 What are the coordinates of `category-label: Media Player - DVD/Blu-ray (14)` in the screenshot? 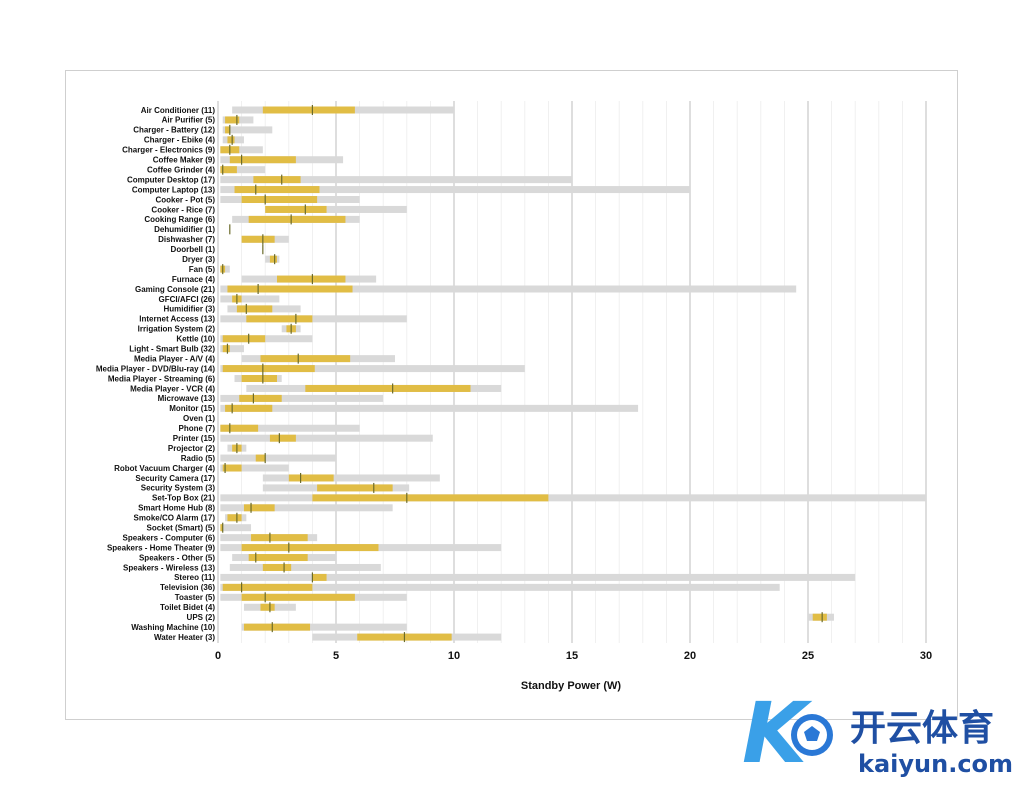 It's located at (155, 368).